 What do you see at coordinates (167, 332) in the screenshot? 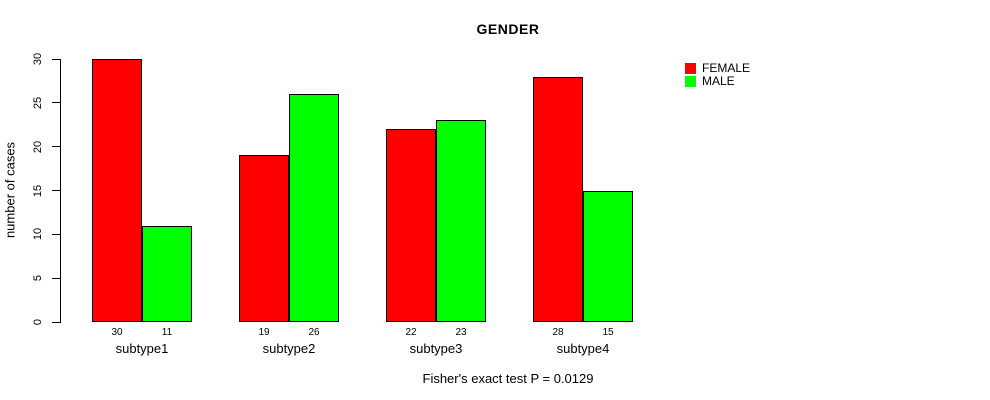
I see `bar-value-label: 11` at bounding box center [167, 332].